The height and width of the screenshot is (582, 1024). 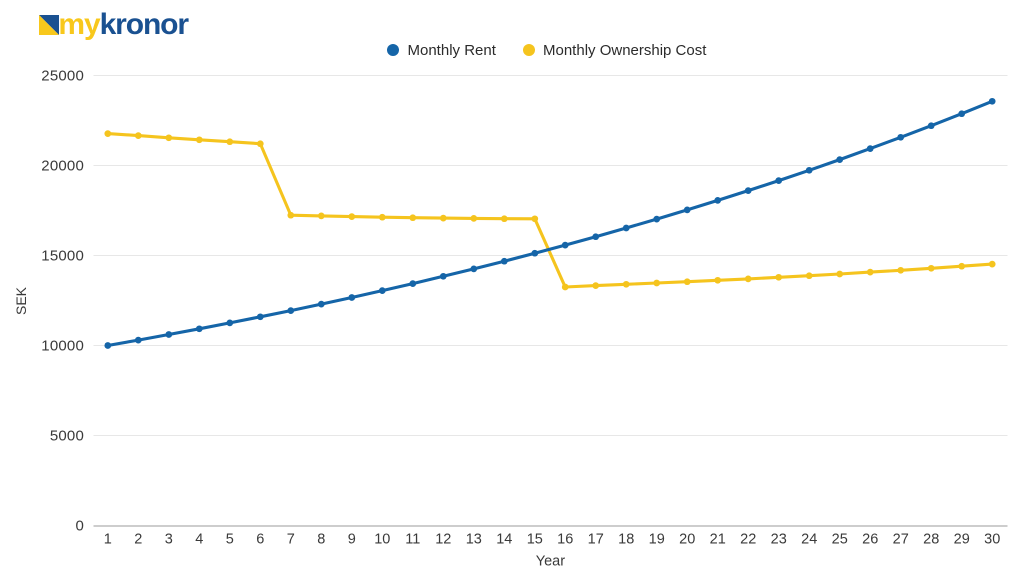 What do you see at coordinates (550, 562) in the screenshot?
I see `svg-text: Year` at bounding box center [550, 562].